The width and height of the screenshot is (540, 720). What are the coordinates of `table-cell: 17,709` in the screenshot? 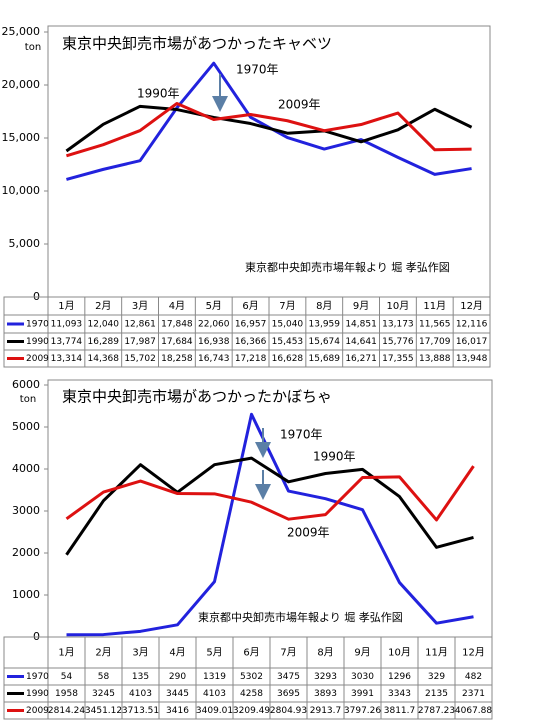 It's located at (435, 342).